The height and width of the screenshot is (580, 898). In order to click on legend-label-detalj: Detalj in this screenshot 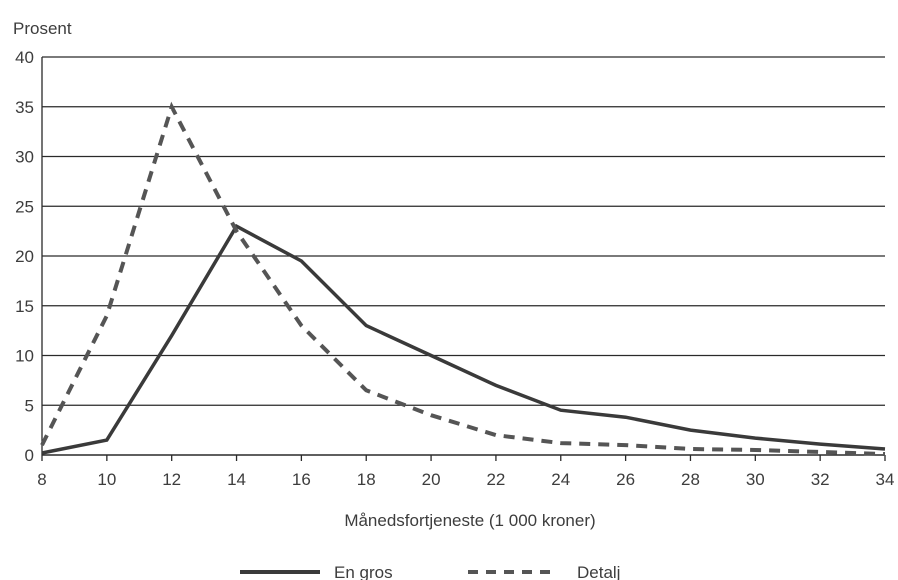, I will do `click(598, 571)`.